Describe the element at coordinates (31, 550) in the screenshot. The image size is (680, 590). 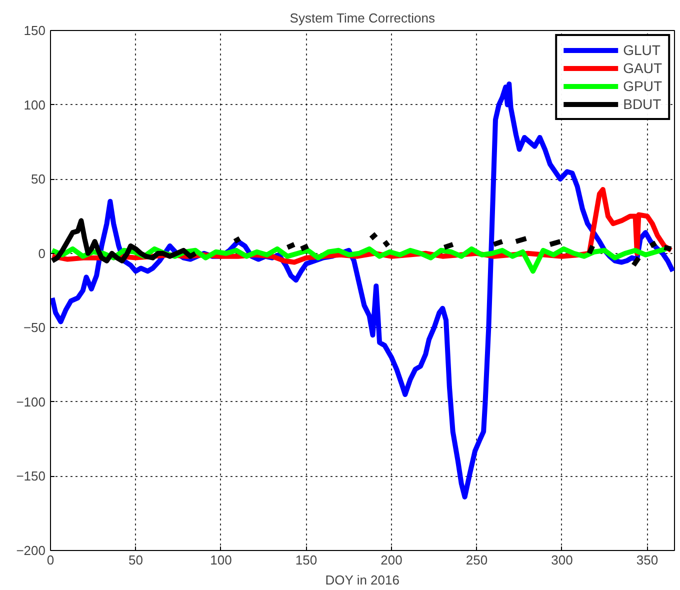
I see `y-tick-label: −200` at that location.